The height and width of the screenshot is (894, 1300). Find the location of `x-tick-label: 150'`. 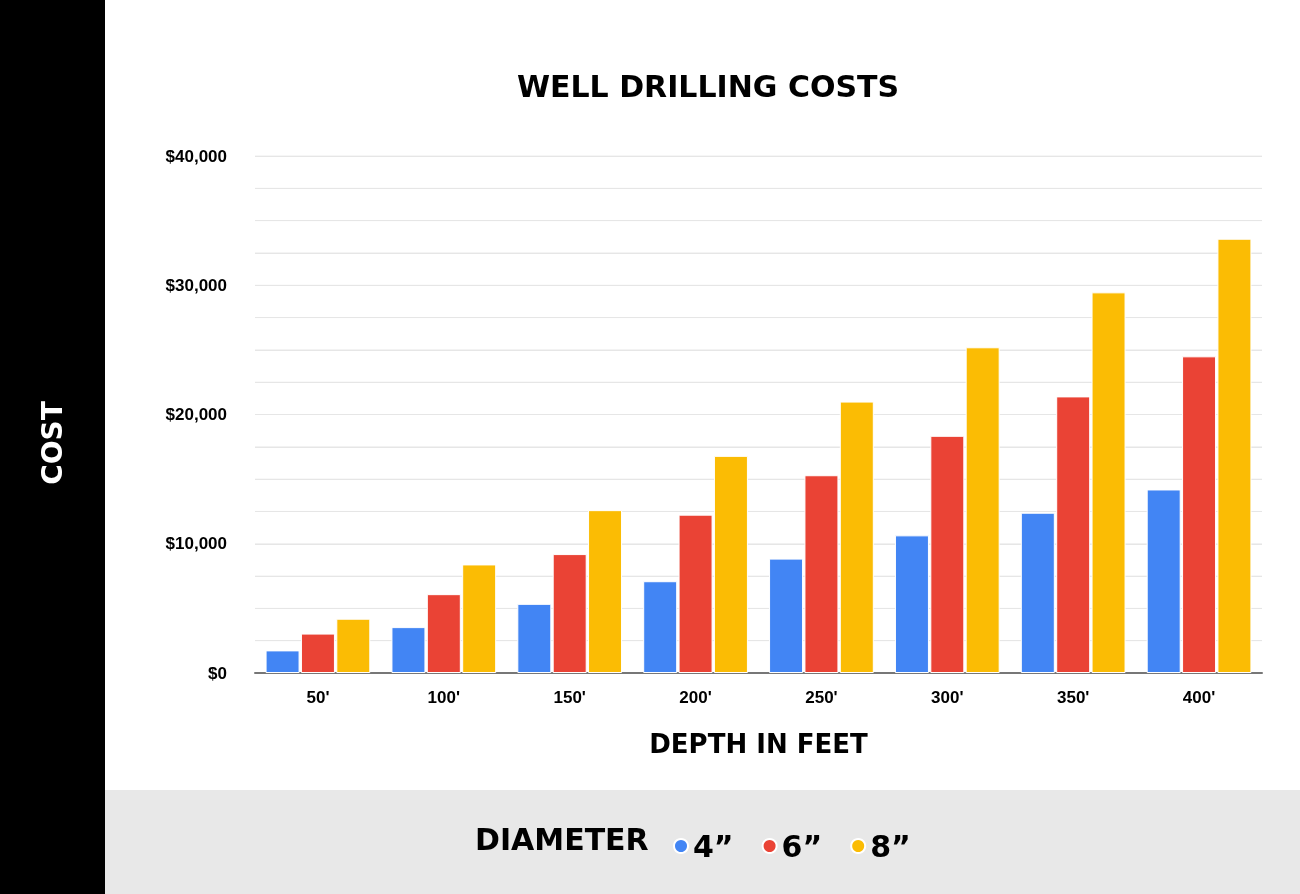

x-tick-label: 150' is located at coordinates (569, 697).